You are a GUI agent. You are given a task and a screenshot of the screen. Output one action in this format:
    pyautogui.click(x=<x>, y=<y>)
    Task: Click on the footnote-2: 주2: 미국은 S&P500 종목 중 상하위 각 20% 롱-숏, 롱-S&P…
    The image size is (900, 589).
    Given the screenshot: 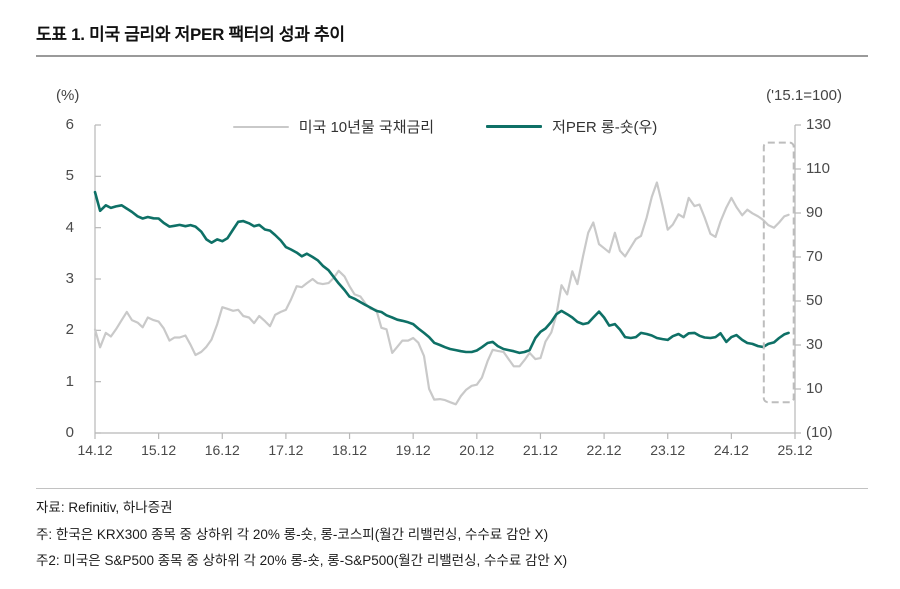 What is the action you would take?
    pyautogui.click(x=302, y=560)
    